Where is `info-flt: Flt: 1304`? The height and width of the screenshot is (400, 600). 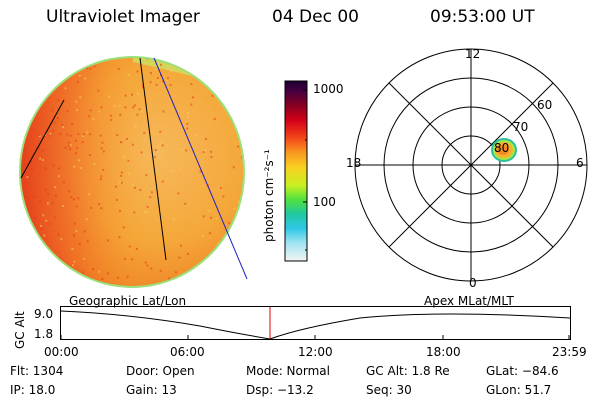
info-flt: Flt: 1304 is located at coordinates (37, 371).